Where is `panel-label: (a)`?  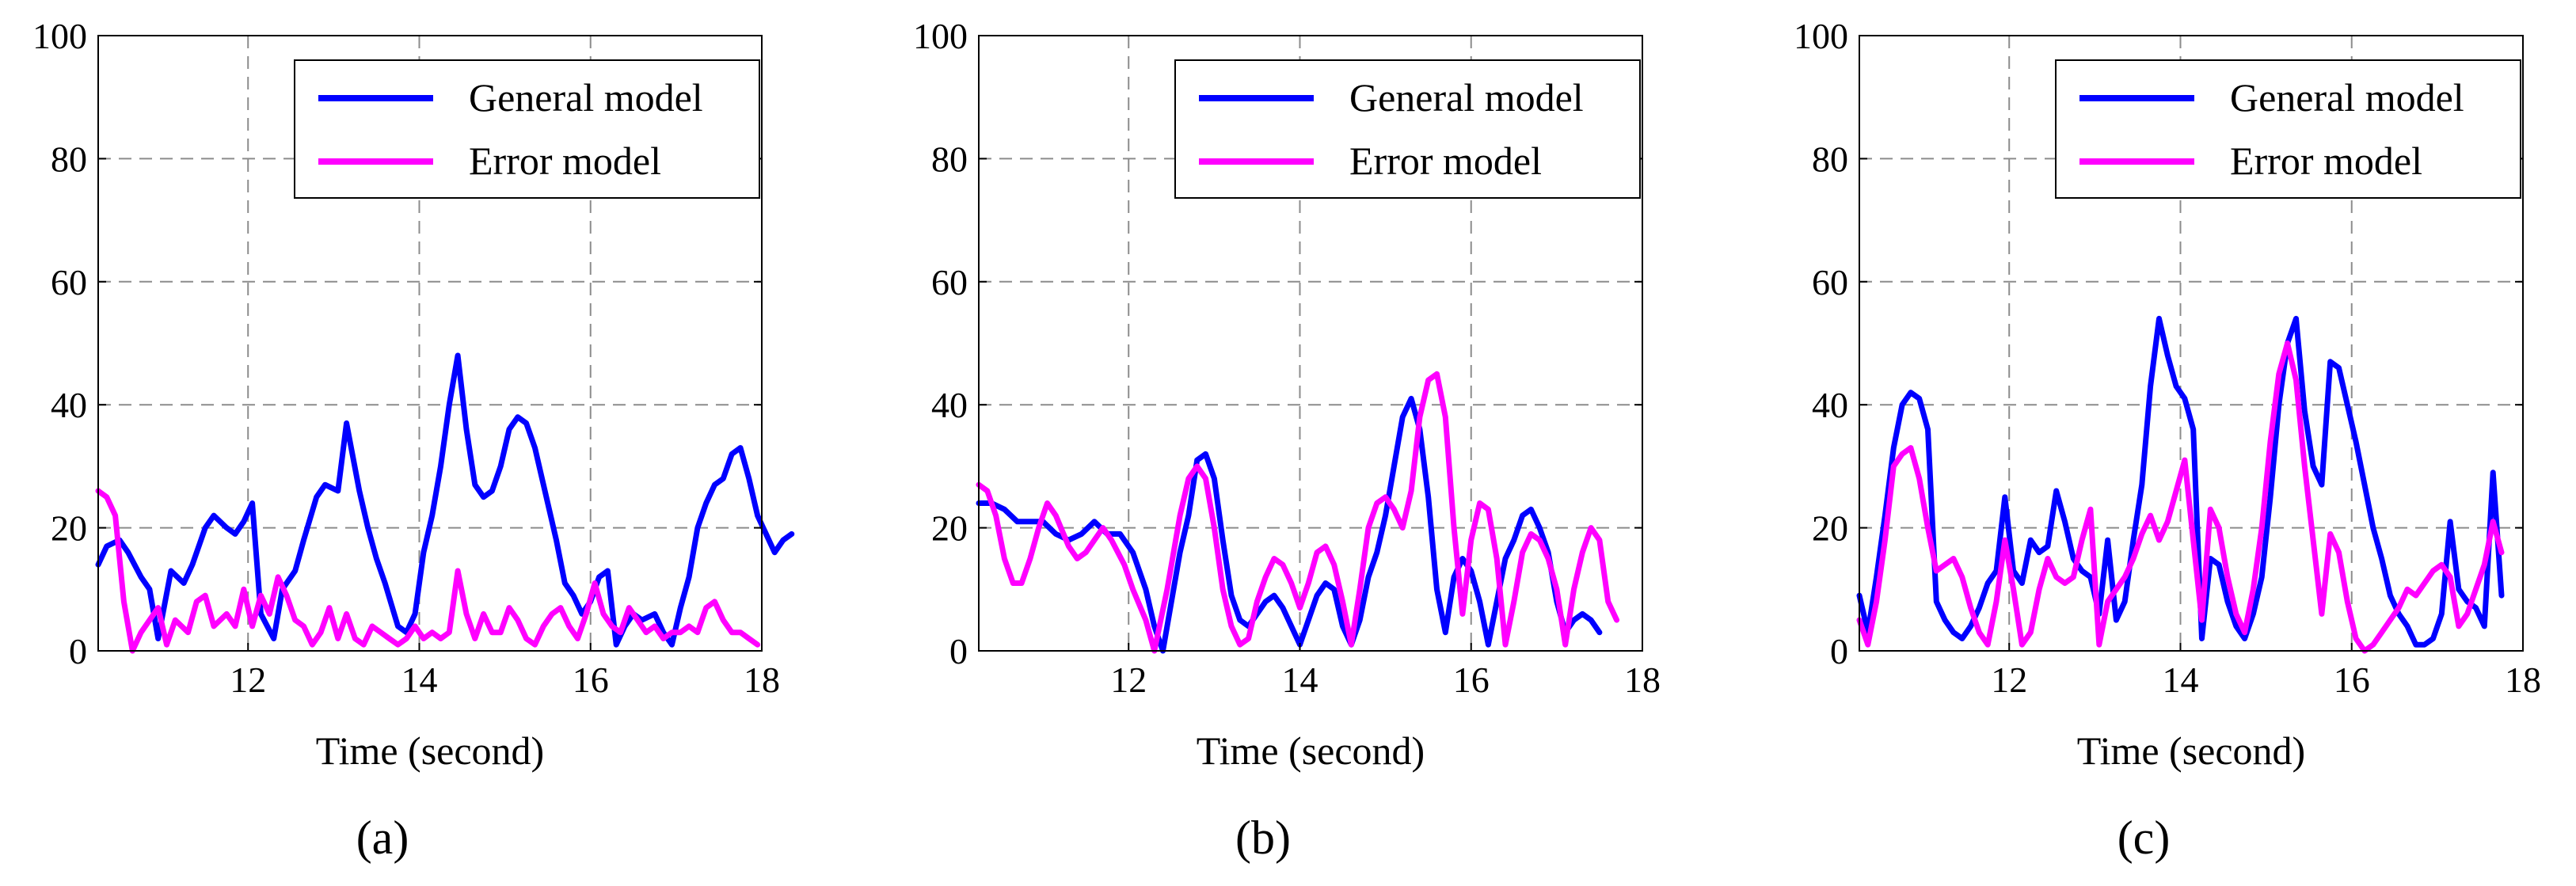
panel-label: (a) is located at coordinates (382, 838).